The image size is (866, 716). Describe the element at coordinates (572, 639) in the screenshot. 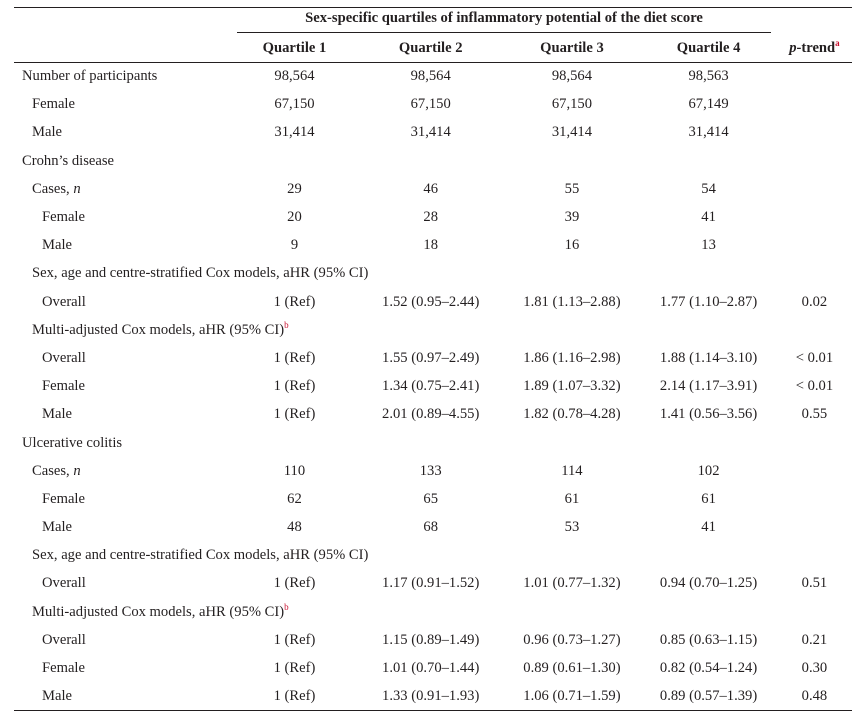

I see `cell-quartile-3: 0.96 (0.73–1.27)` at that location.